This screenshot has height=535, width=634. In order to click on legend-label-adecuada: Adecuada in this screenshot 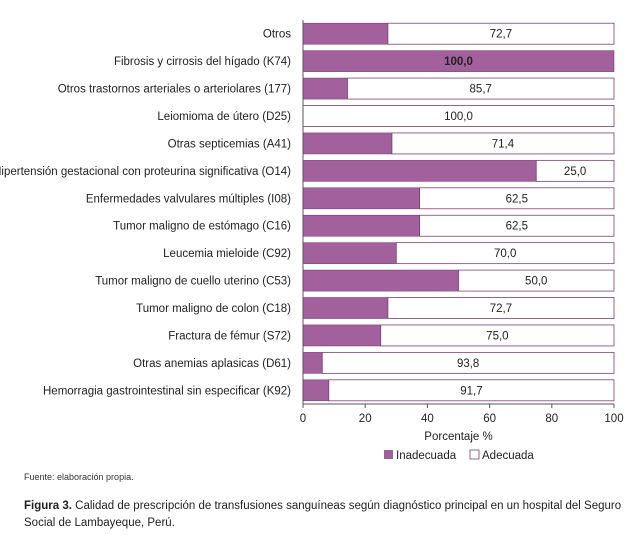, I will do `click(508, 456)`.